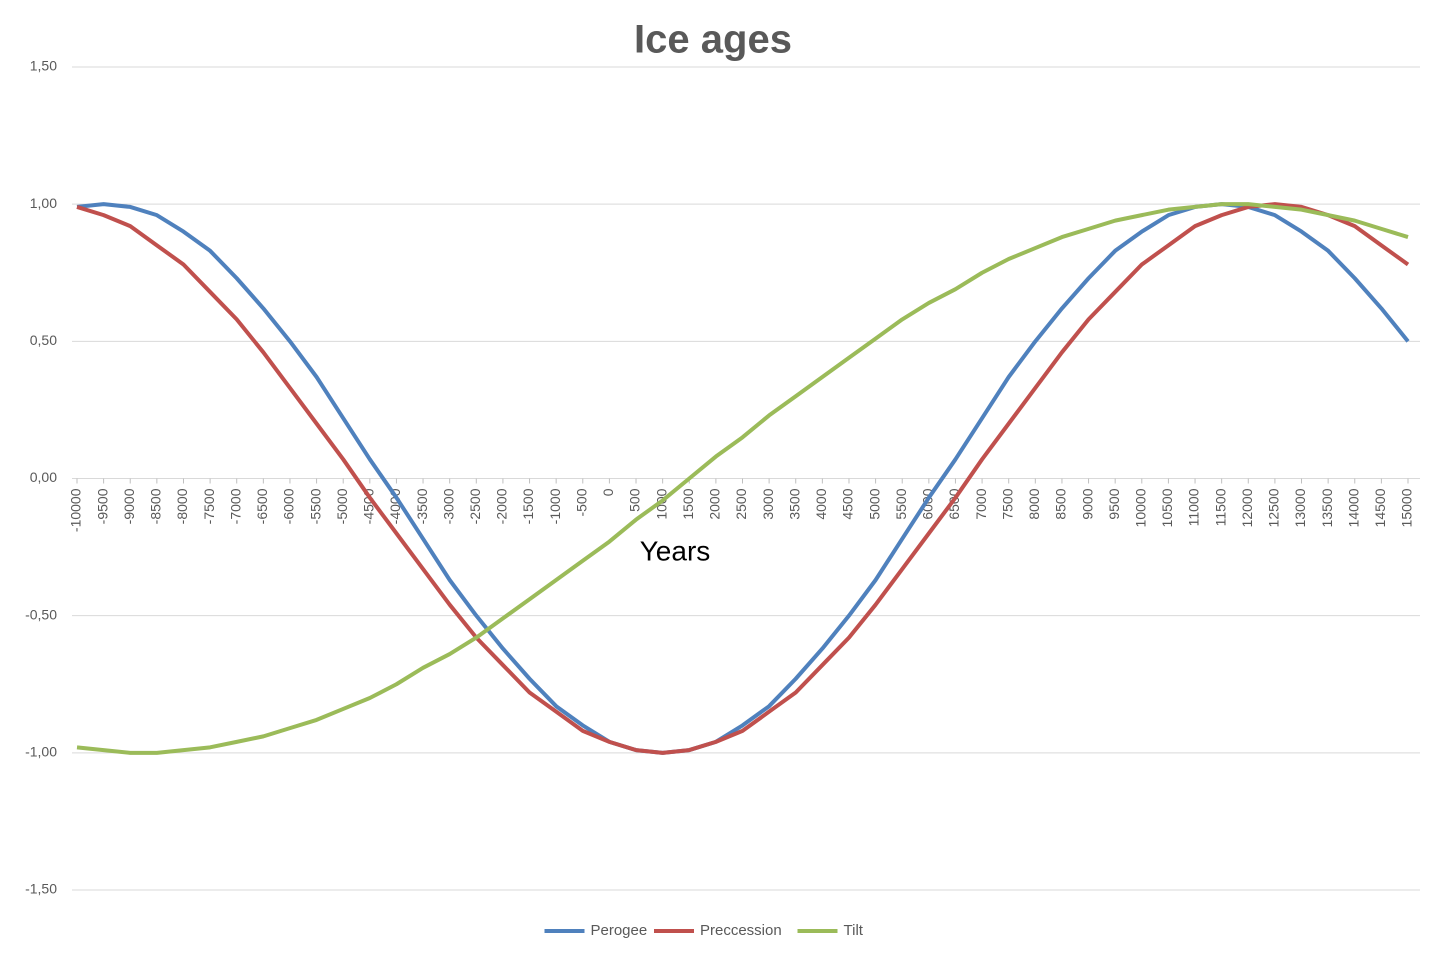 This screenshot has height=960, width=1440. I want to click on x-axis-title: Years, so click(675, 550).